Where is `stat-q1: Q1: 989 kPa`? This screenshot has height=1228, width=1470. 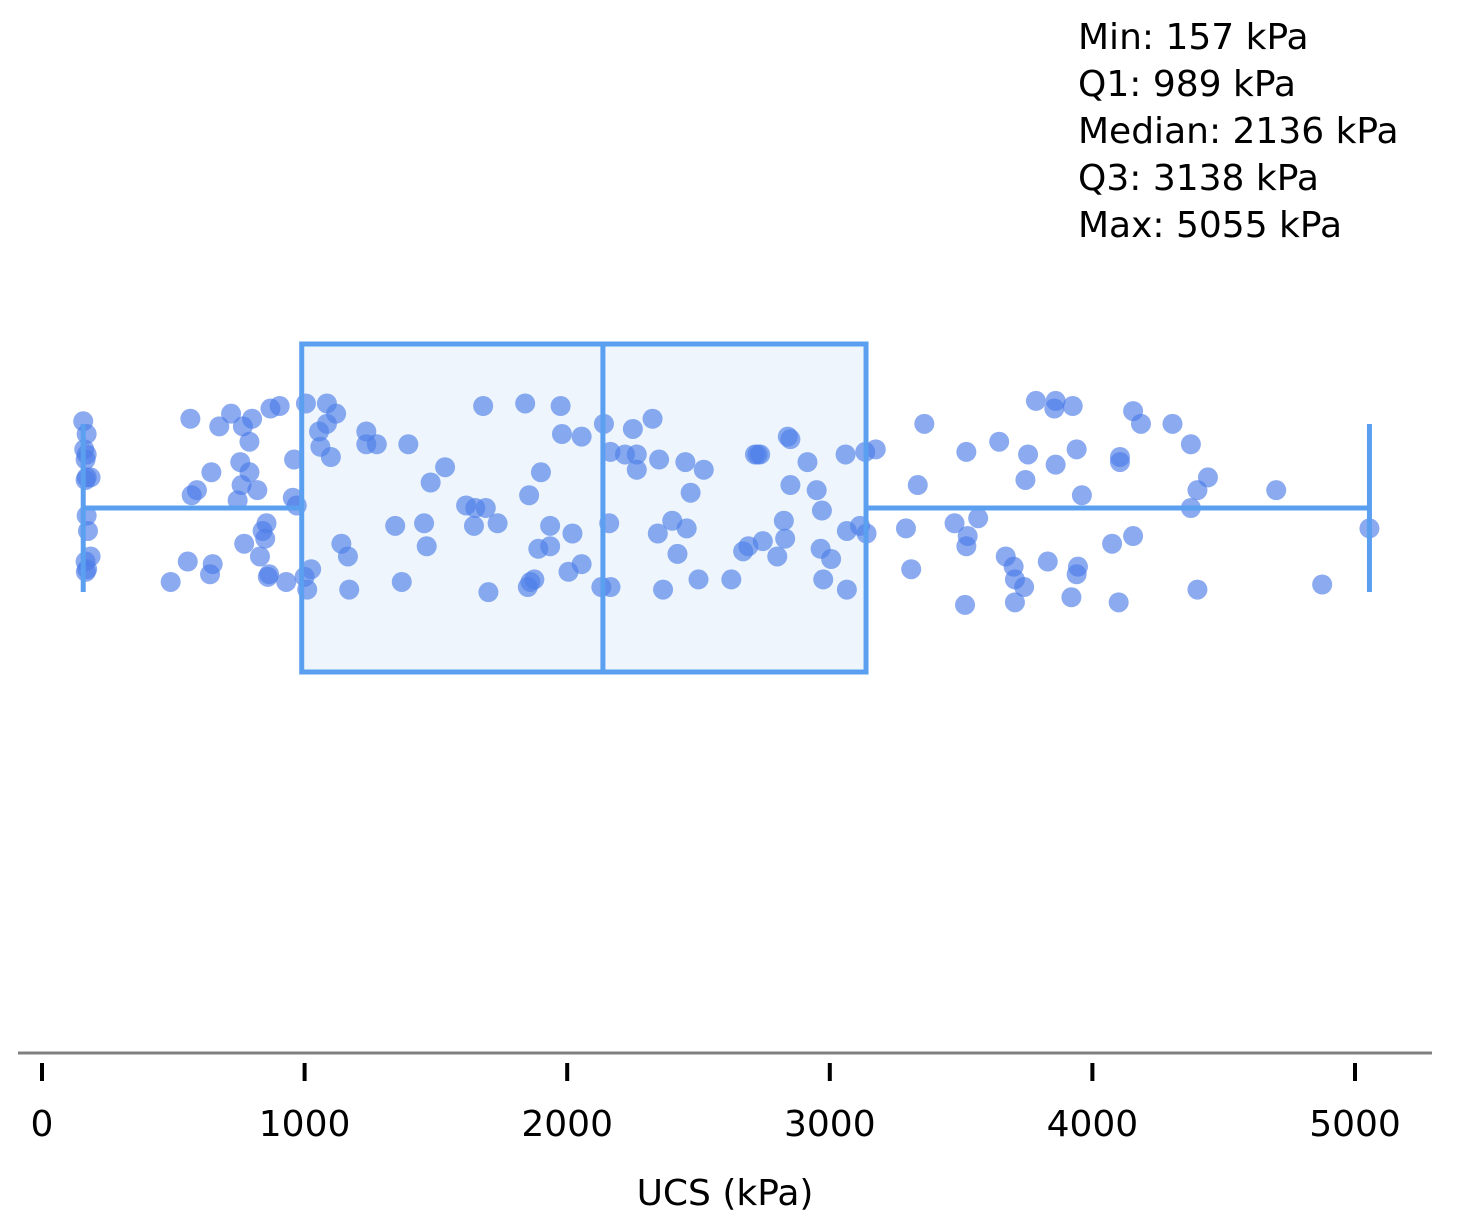
stat-q1: Q1: 989 kPa is located at coordinates (1187, 84).